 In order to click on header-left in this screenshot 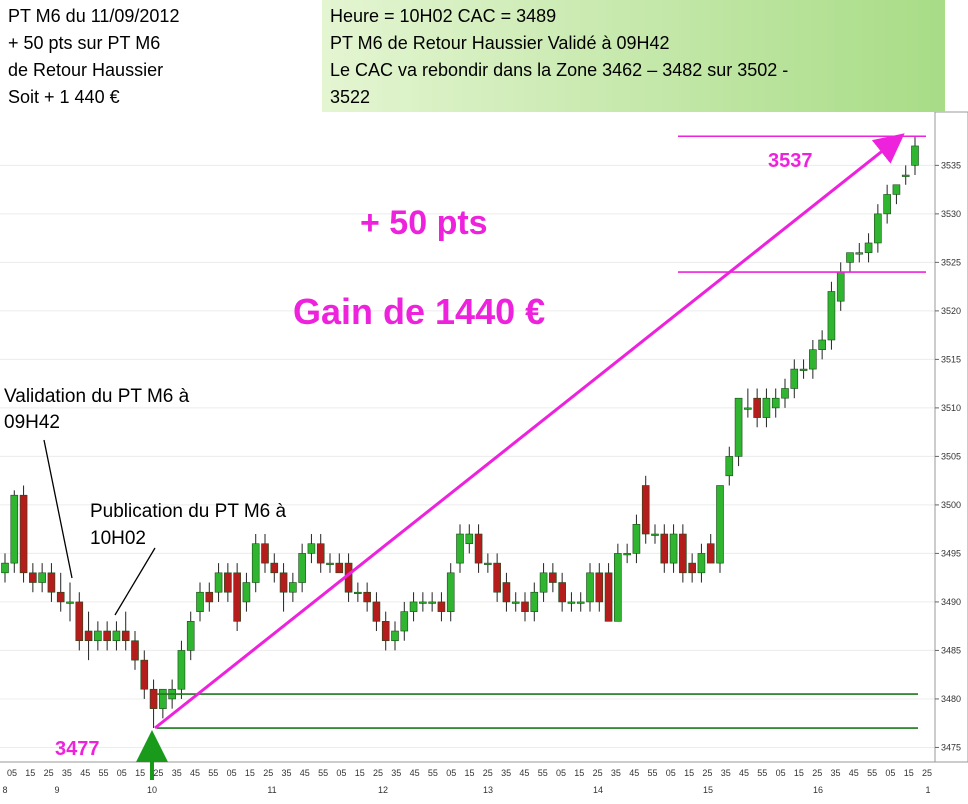, I will do `click(160, 56)`.